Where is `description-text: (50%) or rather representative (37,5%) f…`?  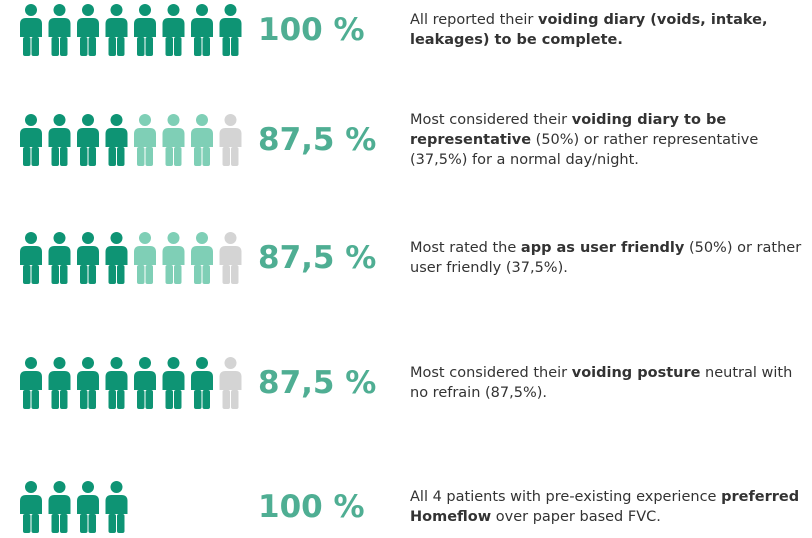 description-text: (50%) or rather representative (37,5%) f… is located at coordinates (584, 150).